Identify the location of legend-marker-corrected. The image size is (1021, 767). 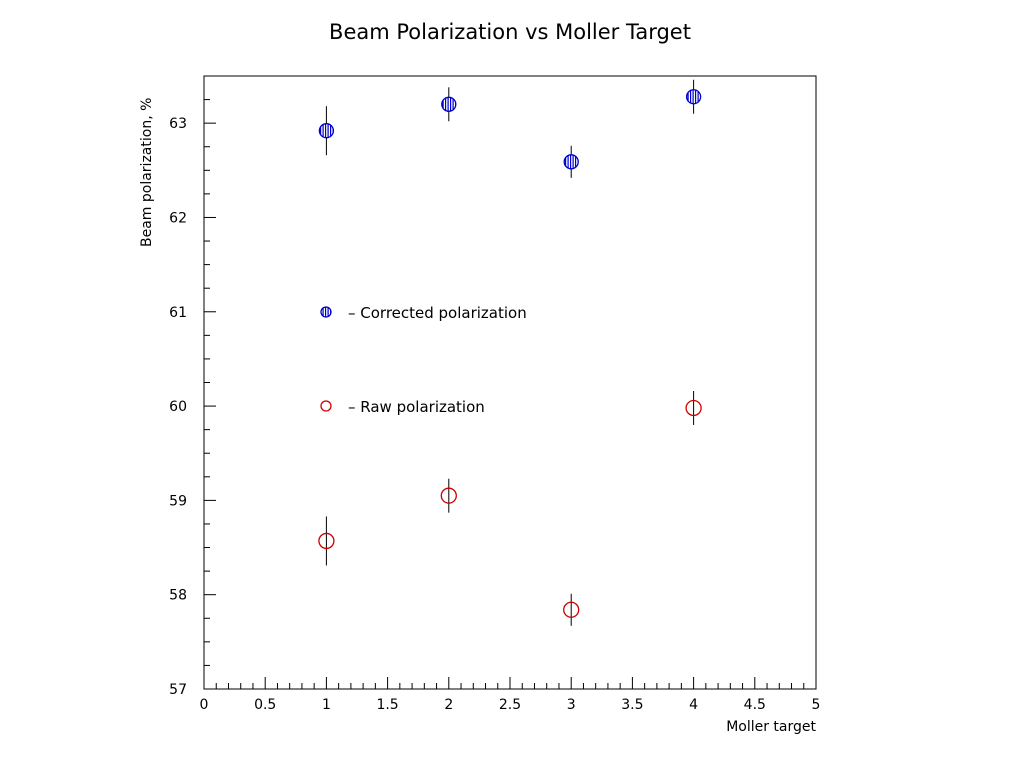
(326, 312).